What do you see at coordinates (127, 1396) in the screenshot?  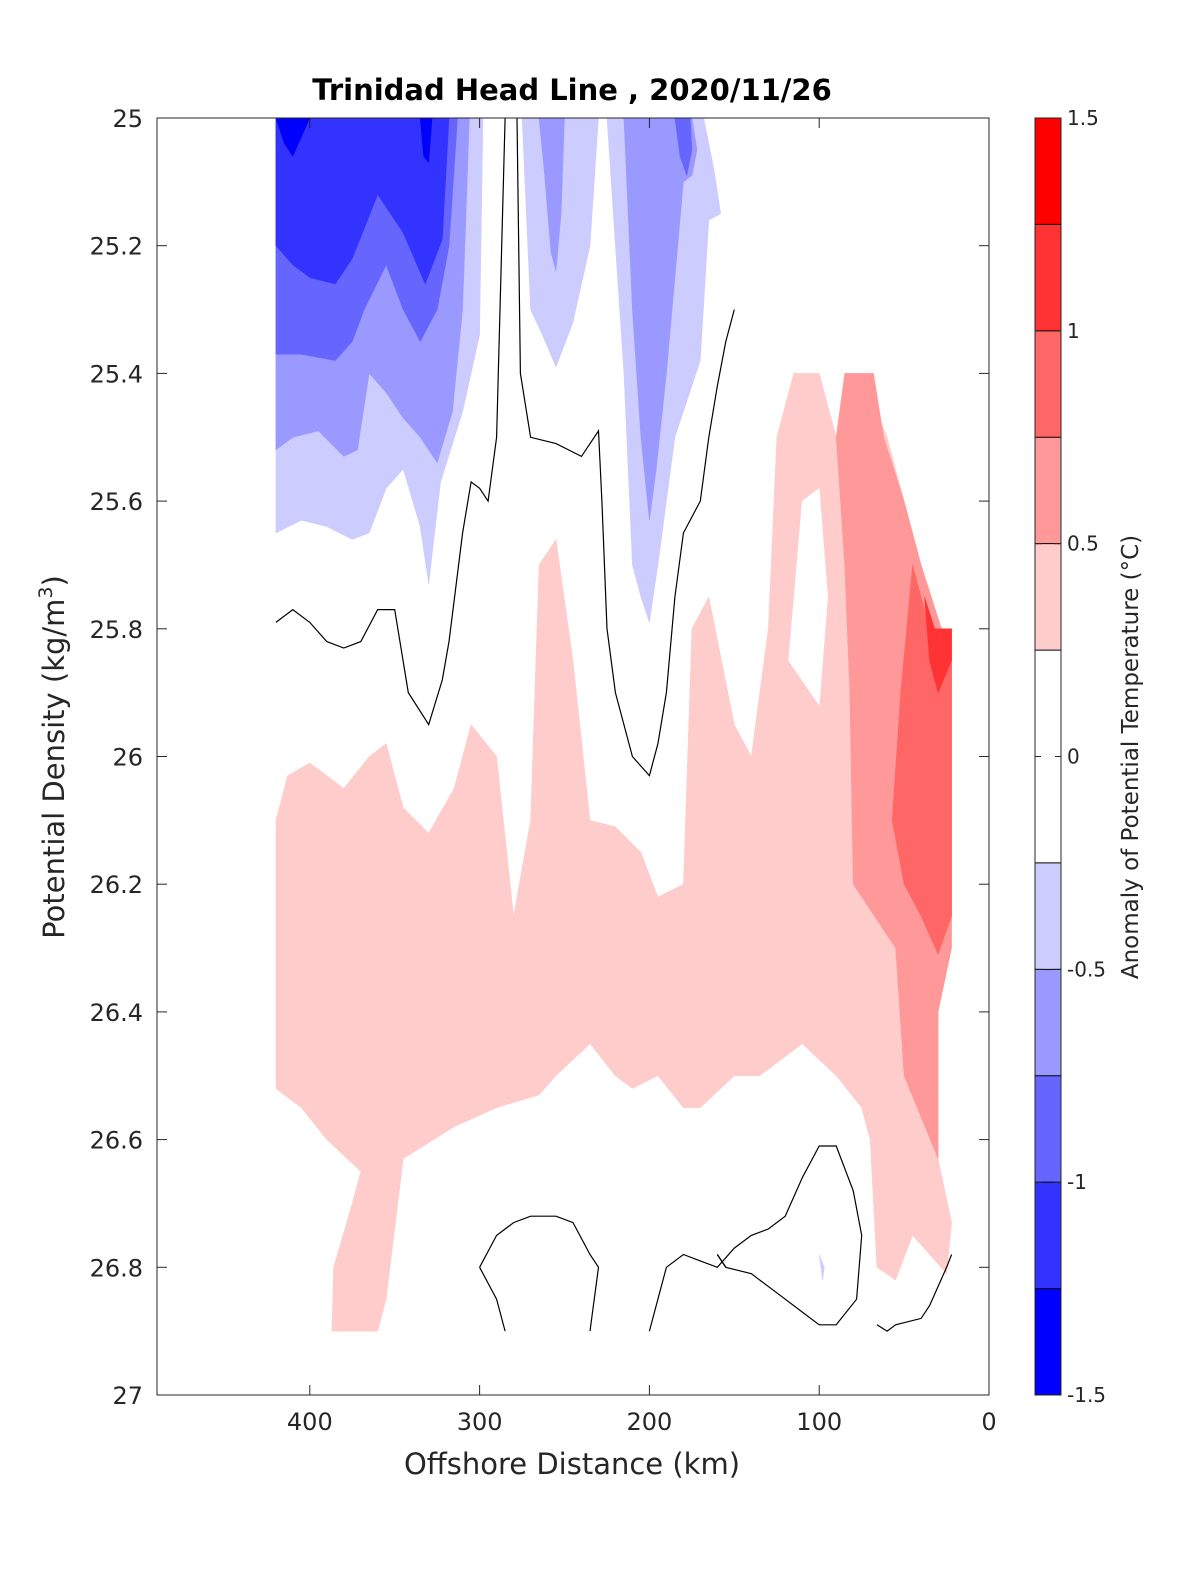 I see `y-tick-label: 27` at bounding box center [127, 1396].